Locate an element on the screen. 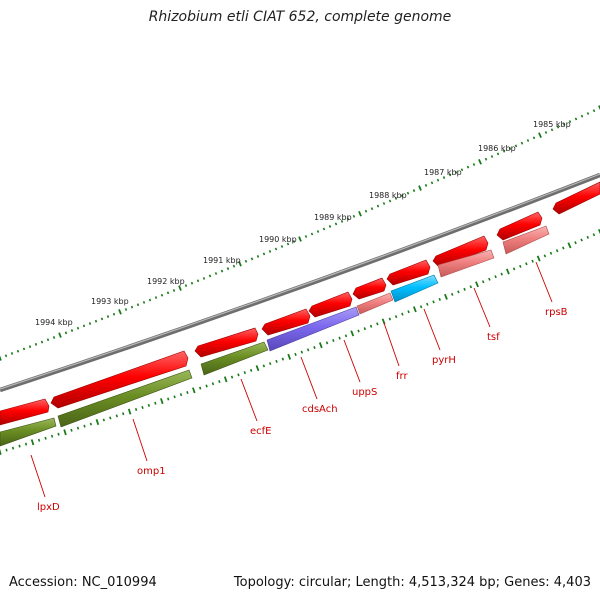 This screenshot has width=600, height=600. gene-bar-cdsAch is located at coordinates (313, 329).